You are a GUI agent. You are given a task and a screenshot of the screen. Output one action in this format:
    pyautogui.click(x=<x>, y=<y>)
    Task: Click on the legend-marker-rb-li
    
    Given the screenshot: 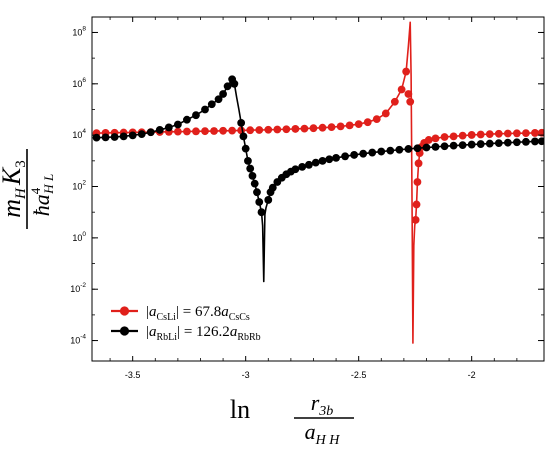 What is the action you would take?
    pyautogui.click(x=124, y=331)
    